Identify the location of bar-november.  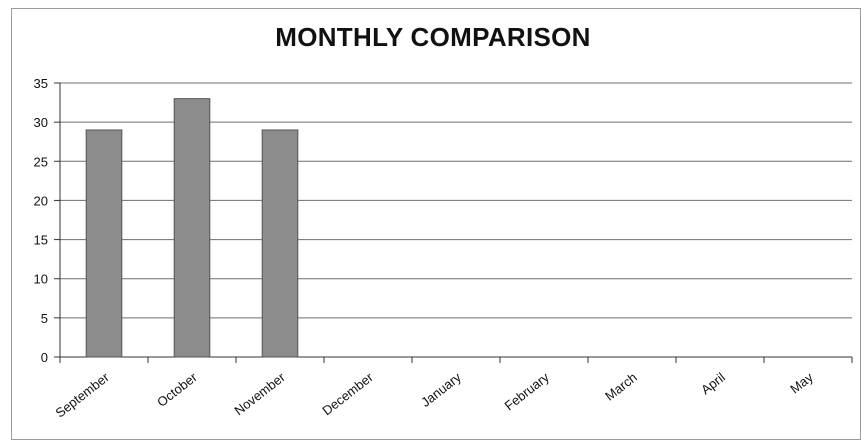
(280, 243).